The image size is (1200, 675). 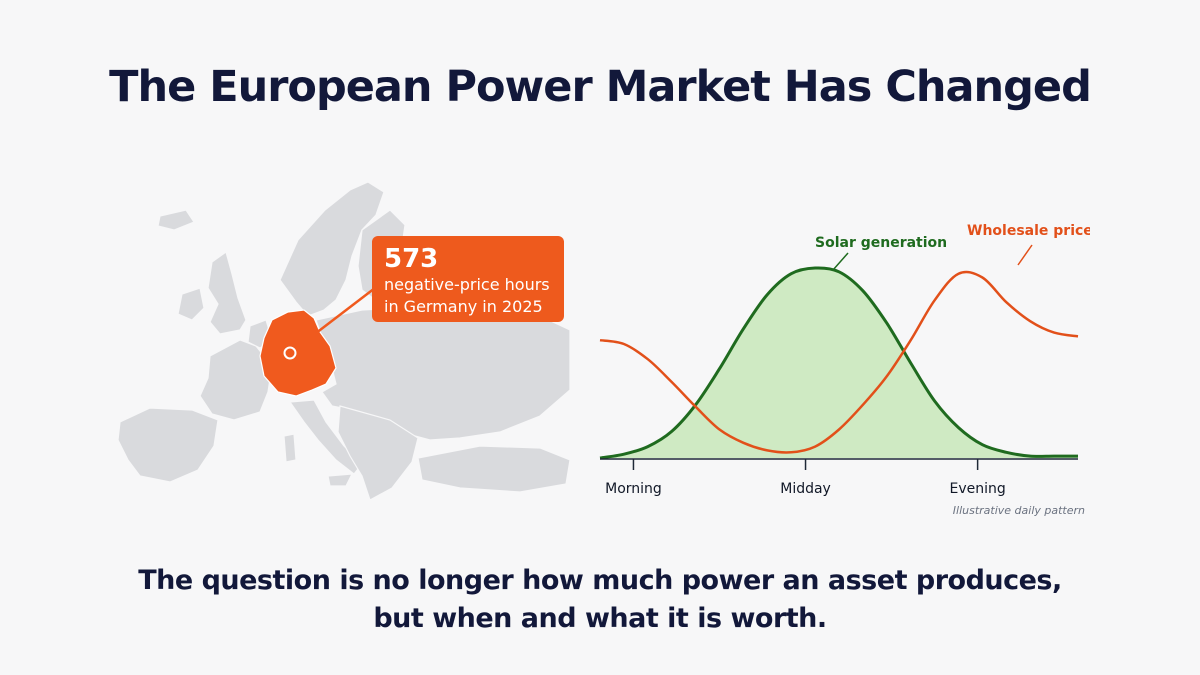 I want to click on britain-shape, so click(x=227, y=293).